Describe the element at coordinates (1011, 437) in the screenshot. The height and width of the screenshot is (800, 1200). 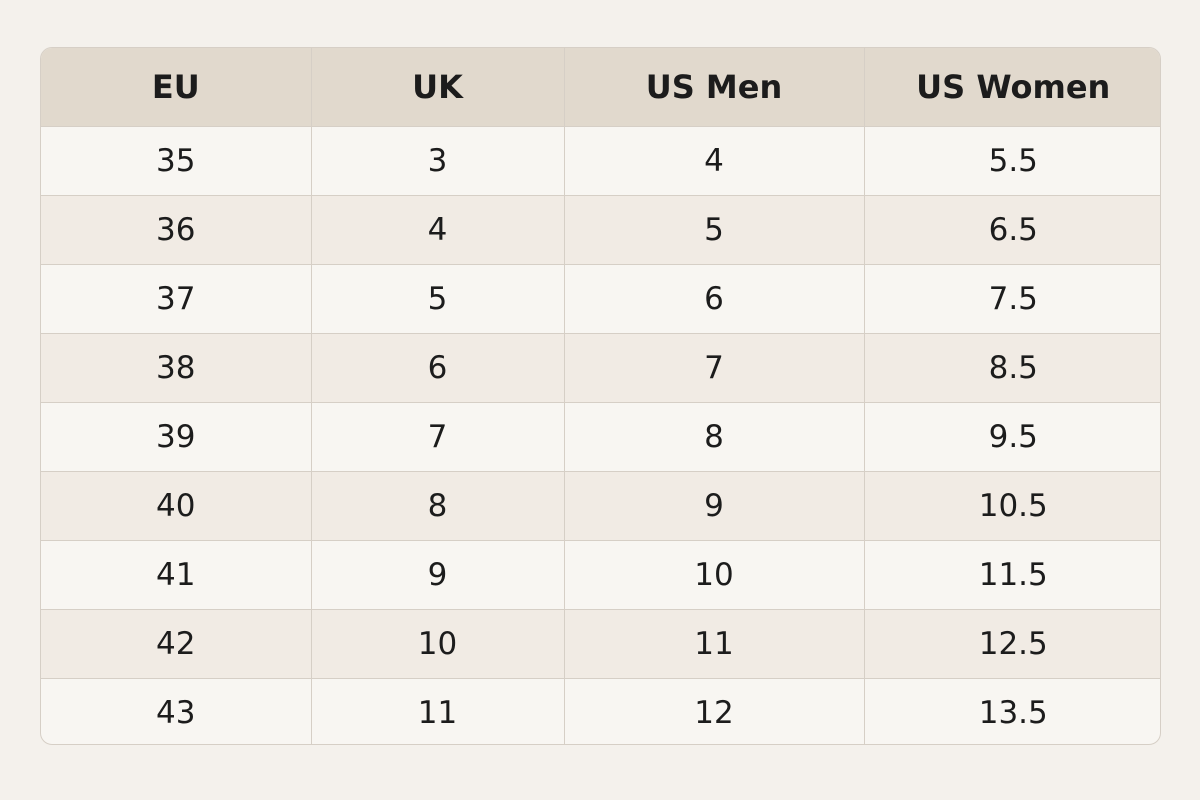
I see `table-cell: 9.5` at that location.